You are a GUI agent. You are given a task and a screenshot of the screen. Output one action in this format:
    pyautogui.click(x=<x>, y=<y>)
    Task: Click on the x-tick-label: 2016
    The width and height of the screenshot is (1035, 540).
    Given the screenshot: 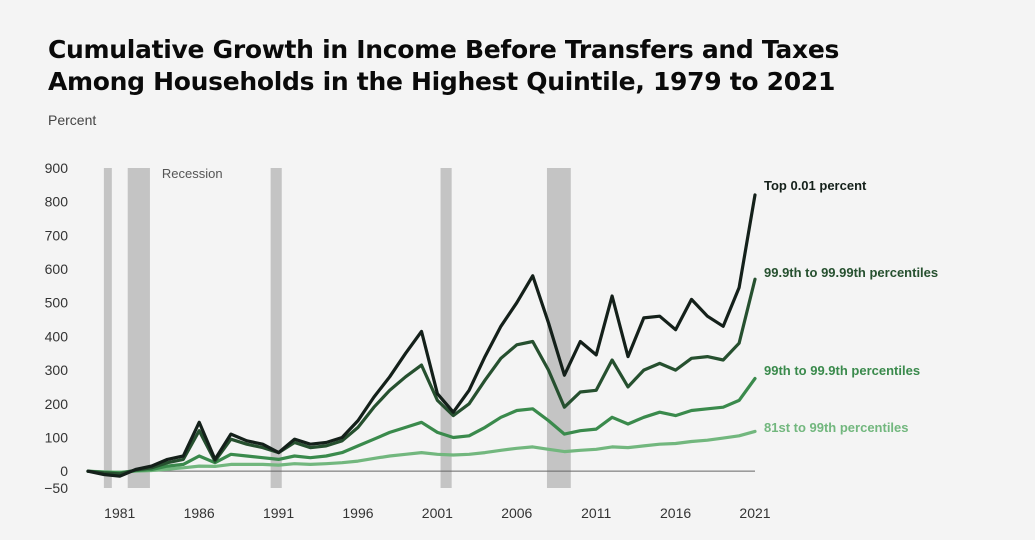 What is the action you would take?
    pyautogui.click(x=675, y=513)
    